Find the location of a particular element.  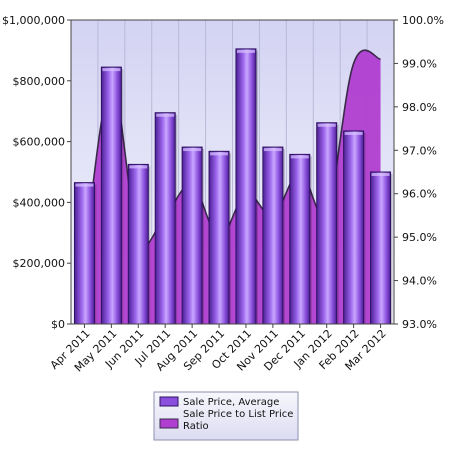

y-right-tick-label: 96.0% is located at coordinates (419, 194).